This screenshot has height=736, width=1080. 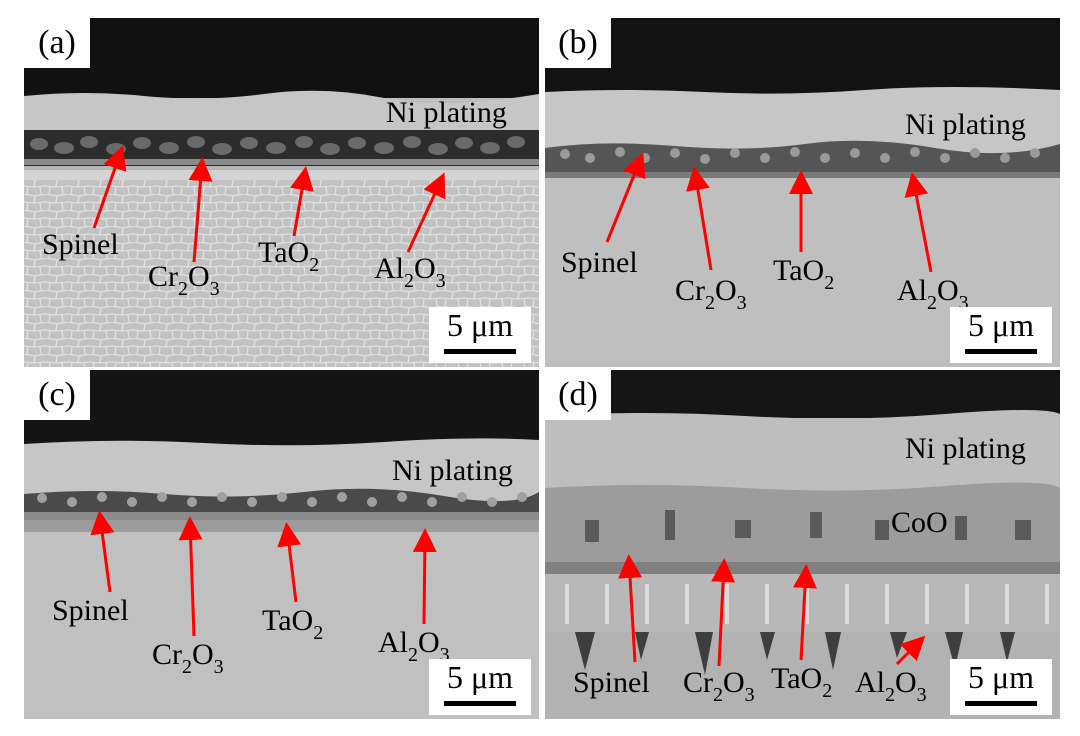 What do you see at coordinates (578, 43) in the screenshot?
I see `panel-b-tag: (b)` at bounding box center [578, 43].